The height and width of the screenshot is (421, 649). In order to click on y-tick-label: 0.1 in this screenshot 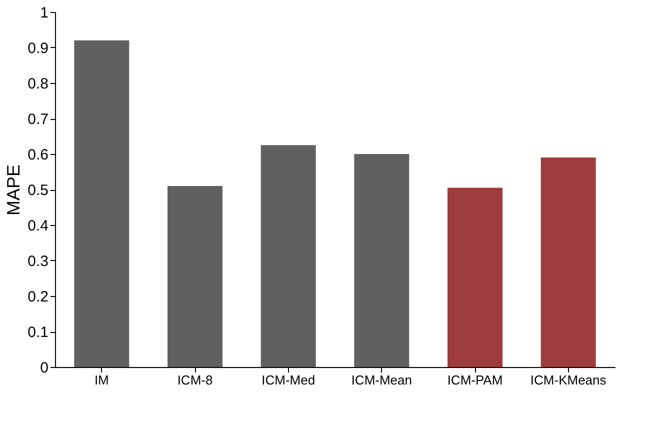, I will do `click(38, 332)`.